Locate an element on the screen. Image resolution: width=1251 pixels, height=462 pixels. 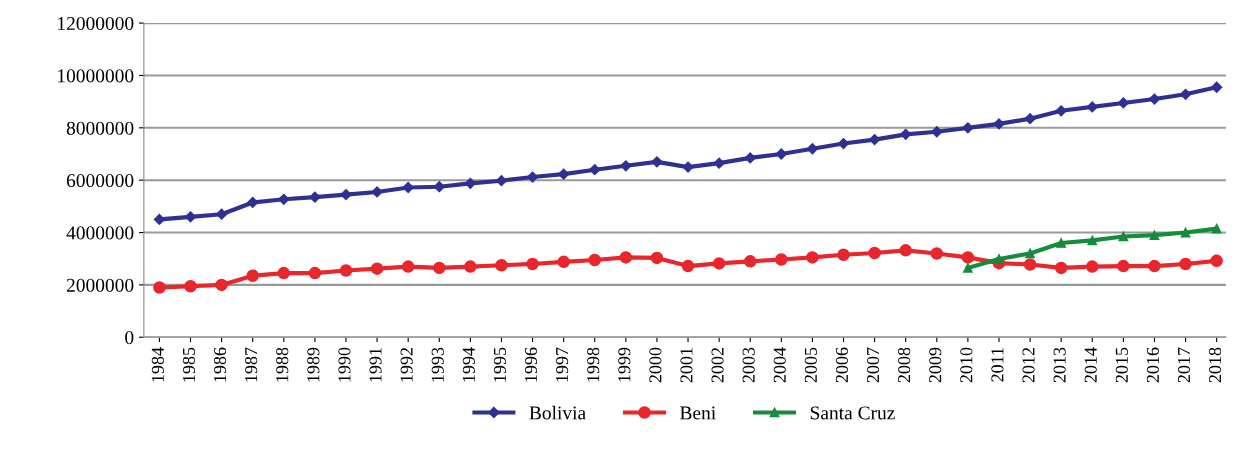
x-tick-label: 2002 is located at coordinates (717, 365).